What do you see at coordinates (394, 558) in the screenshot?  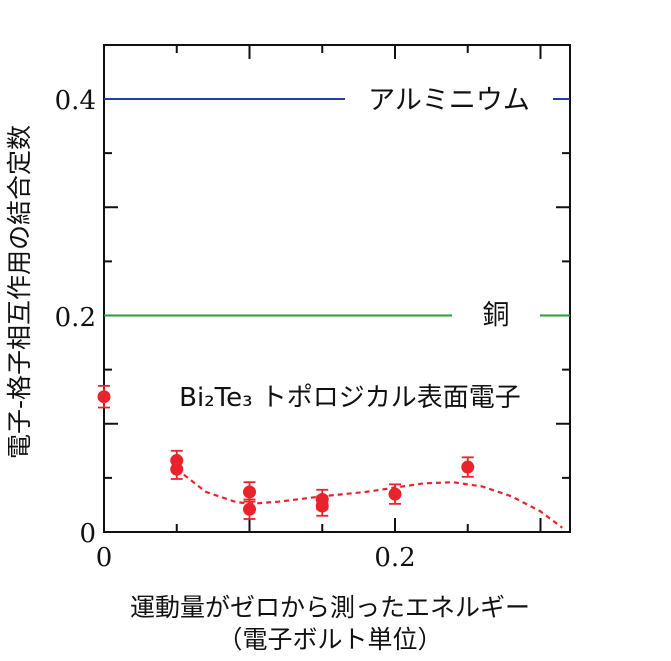 I see `x-tick-label-0.2: 0.2` at bounding box center [394, 558].